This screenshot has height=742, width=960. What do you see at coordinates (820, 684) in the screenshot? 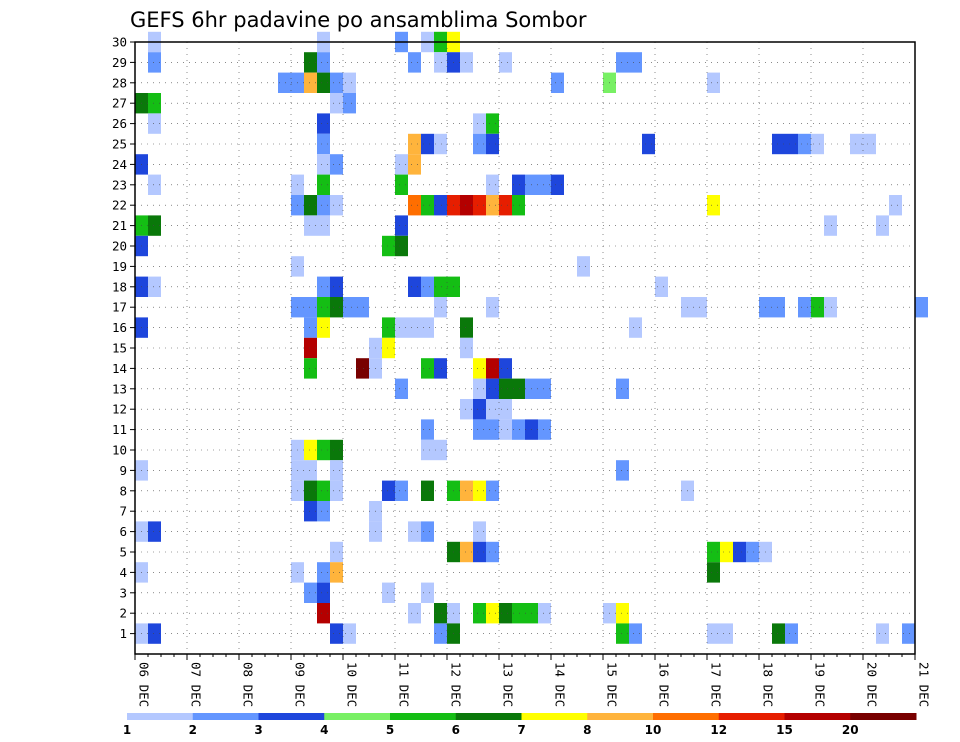
I see `x-tick-label: 19 DEC` at bounding box center [820, 684].